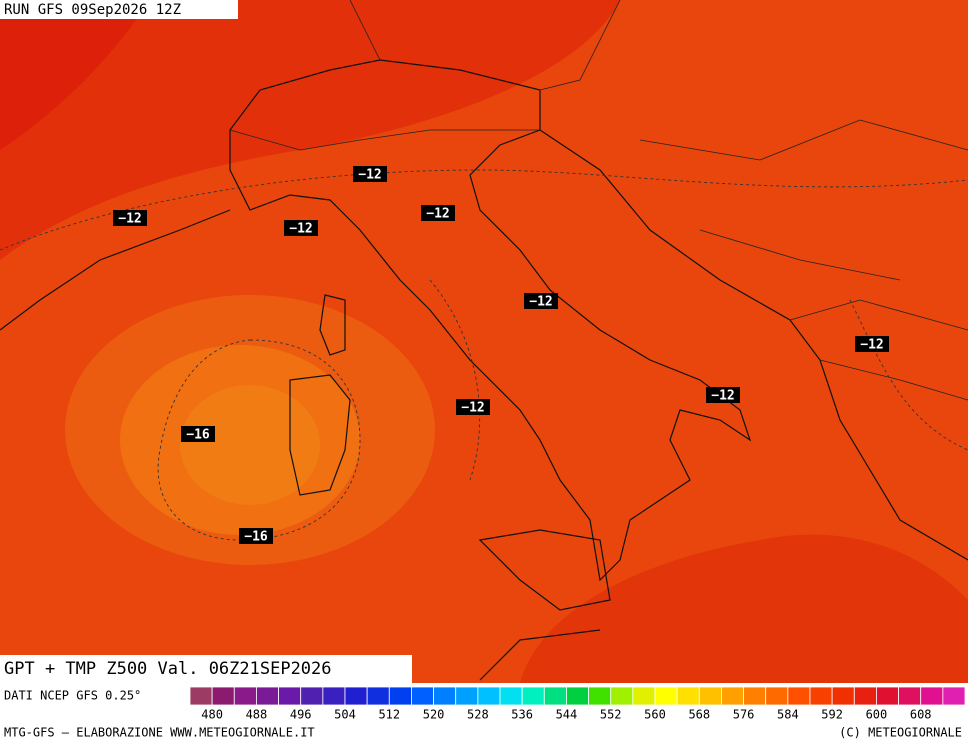  Describe the element at coordinates (212, 715) in the screenshot. I see `colorbar-label: 480` at that location.